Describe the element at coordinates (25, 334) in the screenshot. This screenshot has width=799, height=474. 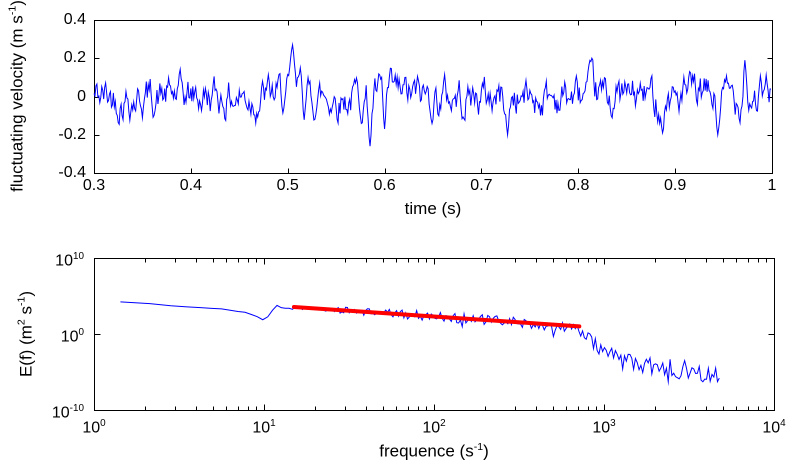
I see `bottom-ylabel: E(f) (m2 s-1)` at that location.